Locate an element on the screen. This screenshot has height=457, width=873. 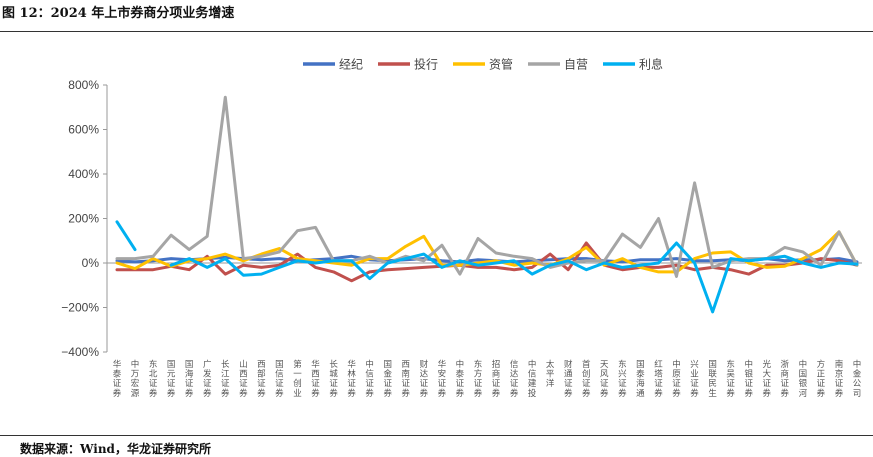
x-tick-label: 国金证券 is located at coordinates (387, 379).